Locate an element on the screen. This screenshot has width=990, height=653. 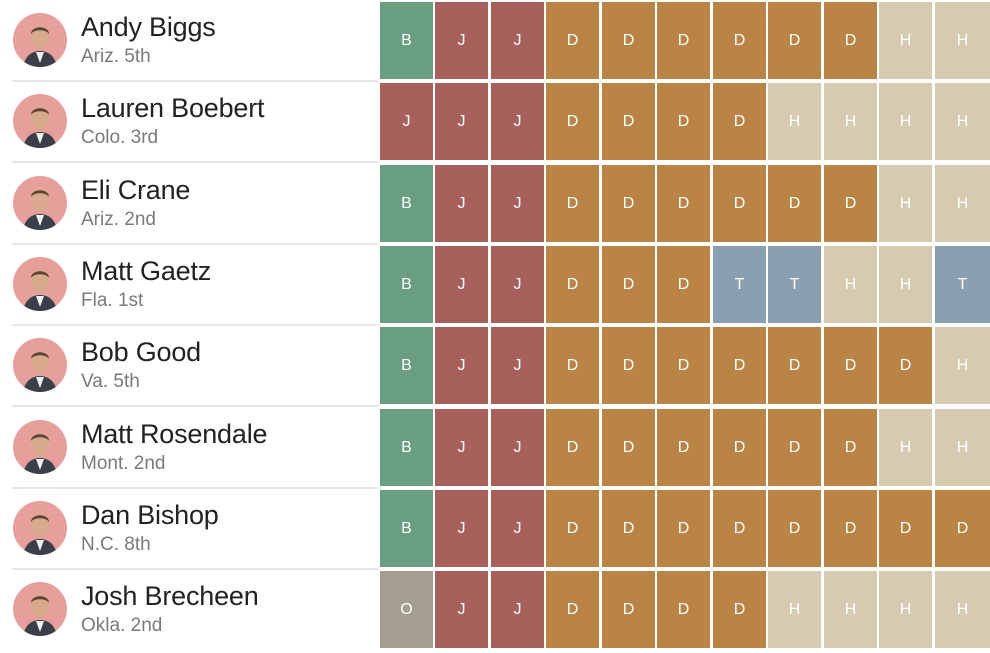
table-row: Josh Brecheen Okla. 2nd O J J D D D D H H H H is located at coordinates (495, 609).